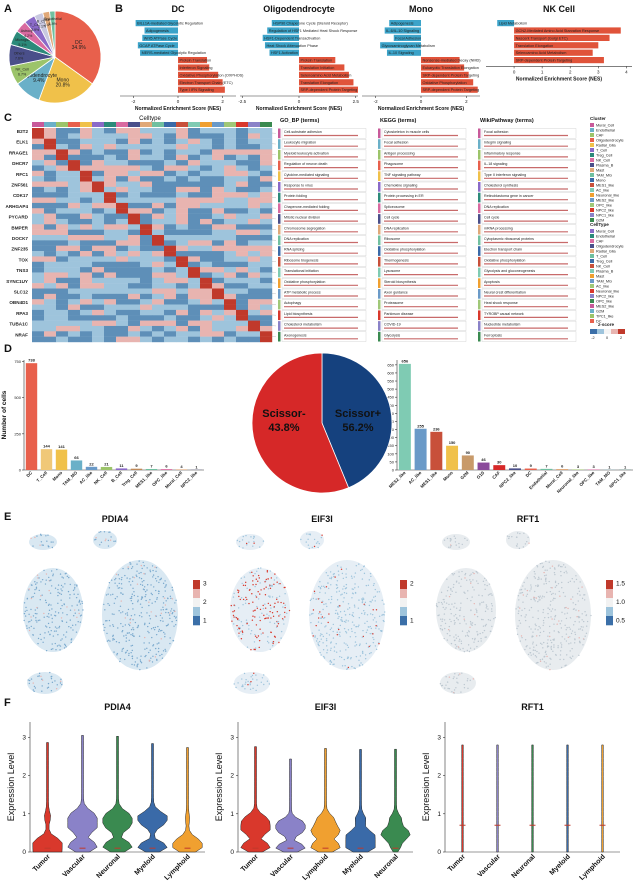 This screenshot has height=893, width=637. Describe the element at coordinates (400, 282) in the screenshot. I see `term-1-14: Steroid biosynthesis` at that location.